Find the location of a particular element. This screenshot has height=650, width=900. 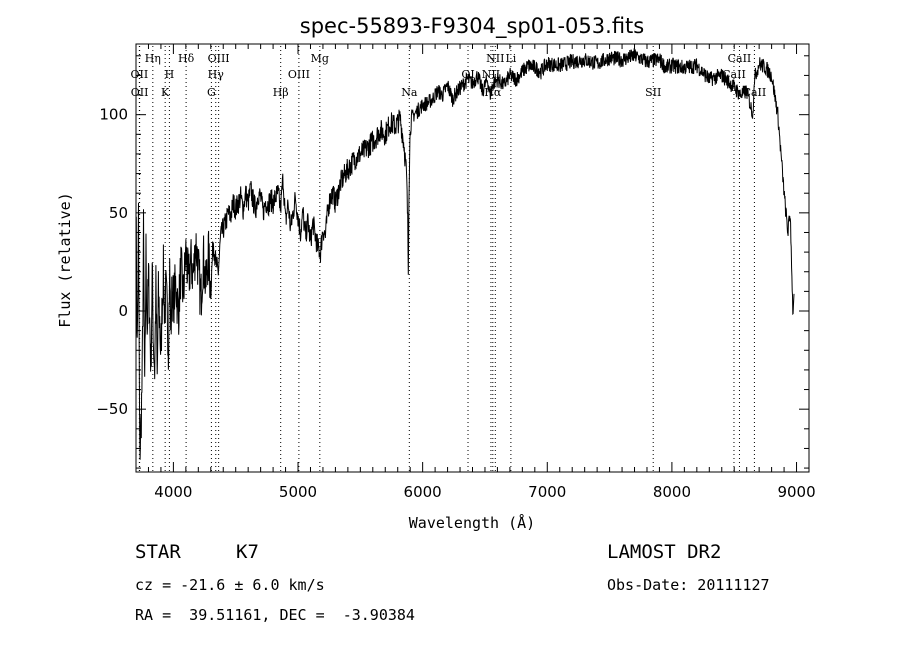

y-tick-label: 100 is located at coordinates (113, 115).